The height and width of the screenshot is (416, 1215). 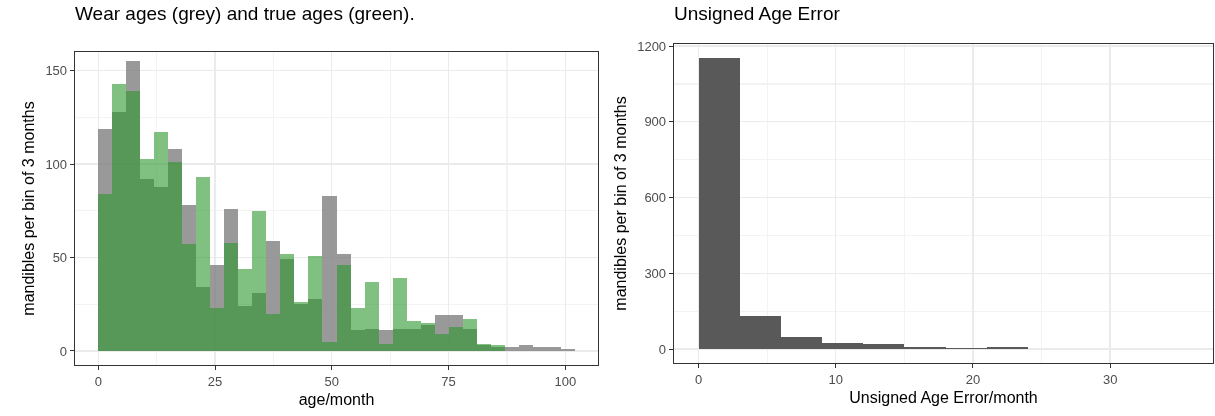 What do you see at coordinates (836, 379) in the screenshot?
I see `x-tick-label: 10` at bounding box center [836, 379].